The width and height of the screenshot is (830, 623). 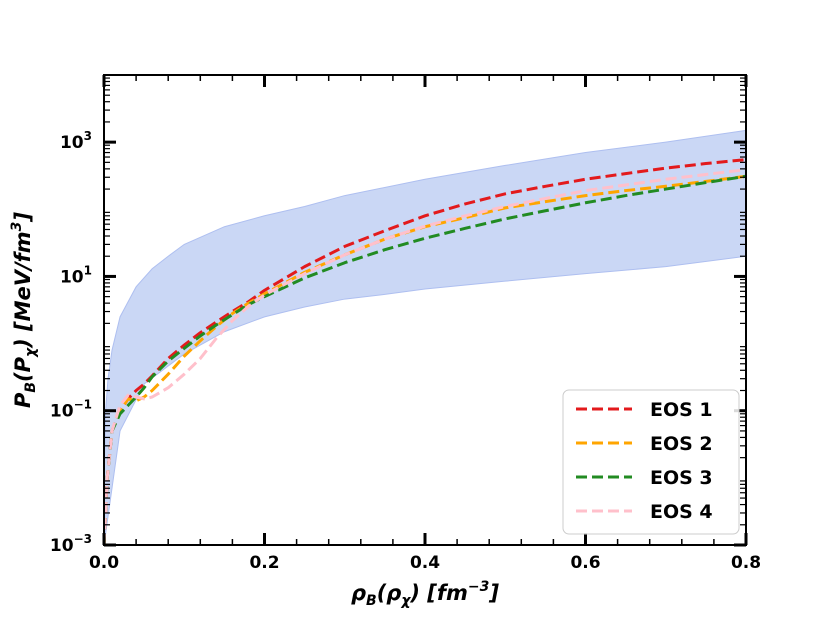 What do you see at coordinates (71, 342) in the screenshot?
I see `y-tick-labels: 10⁻³ 10⁻¹ 10¹ 10³` at bounding box center [71, 342].